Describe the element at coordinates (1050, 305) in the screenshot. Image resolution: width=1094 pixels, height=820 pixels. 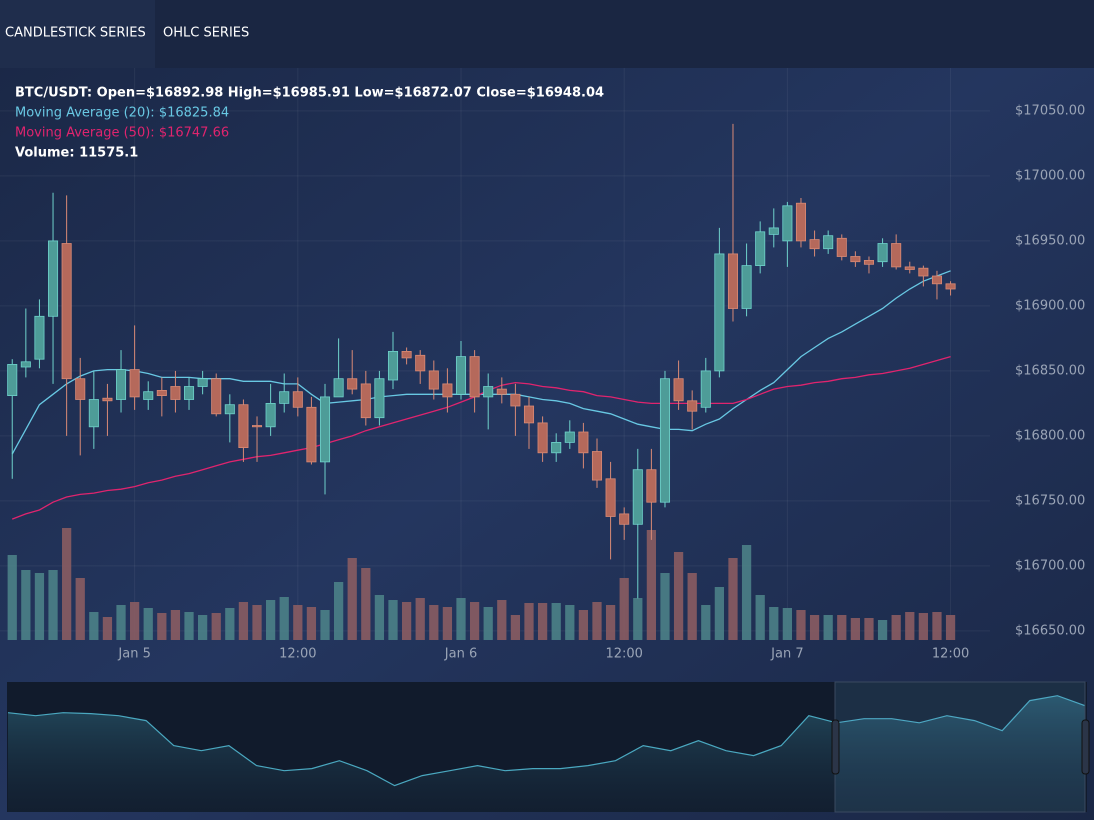
I see `y-tick-label: $16900.00` at that location.